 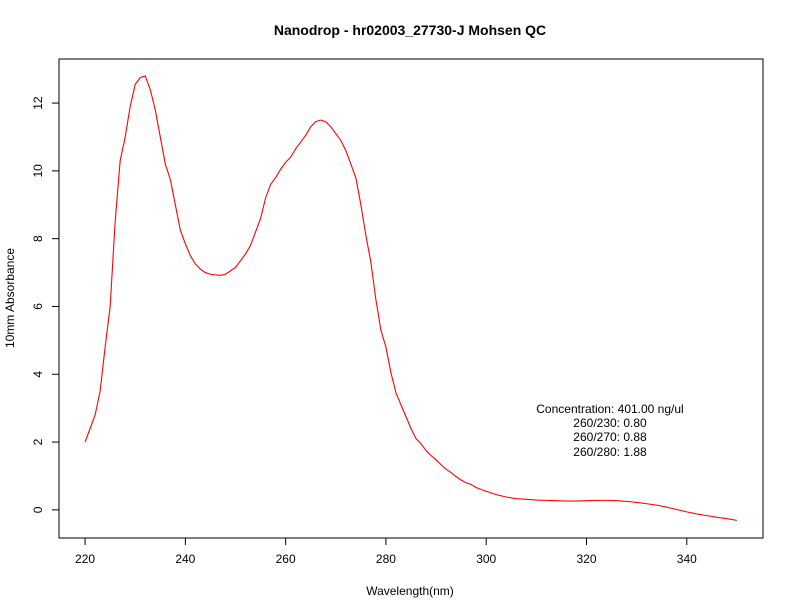 I want to click on x-tick-label: 220, so click(x=85, y=559).